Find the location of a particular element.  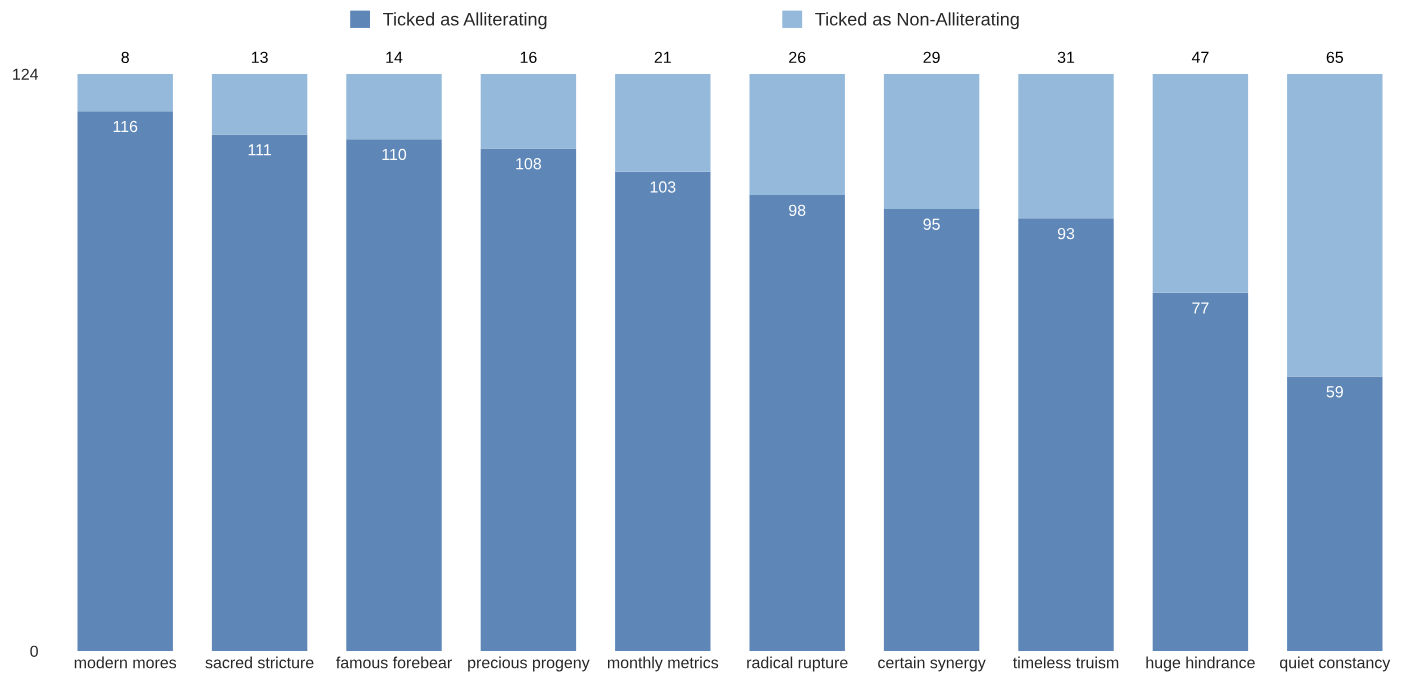

data-label: 116 is located at coordinates (125, 126).